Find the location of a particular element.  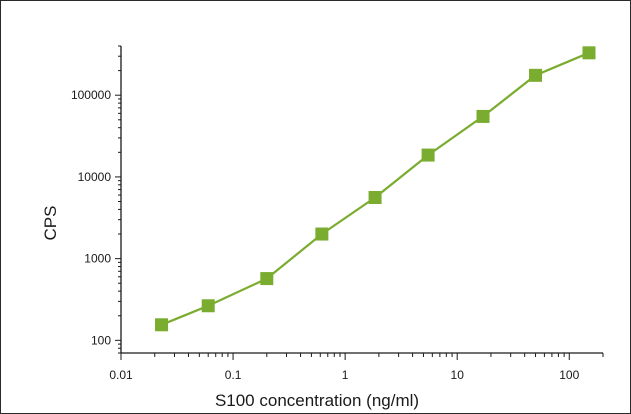

x-tick-label: 100 is located at coordinates (569, 375).